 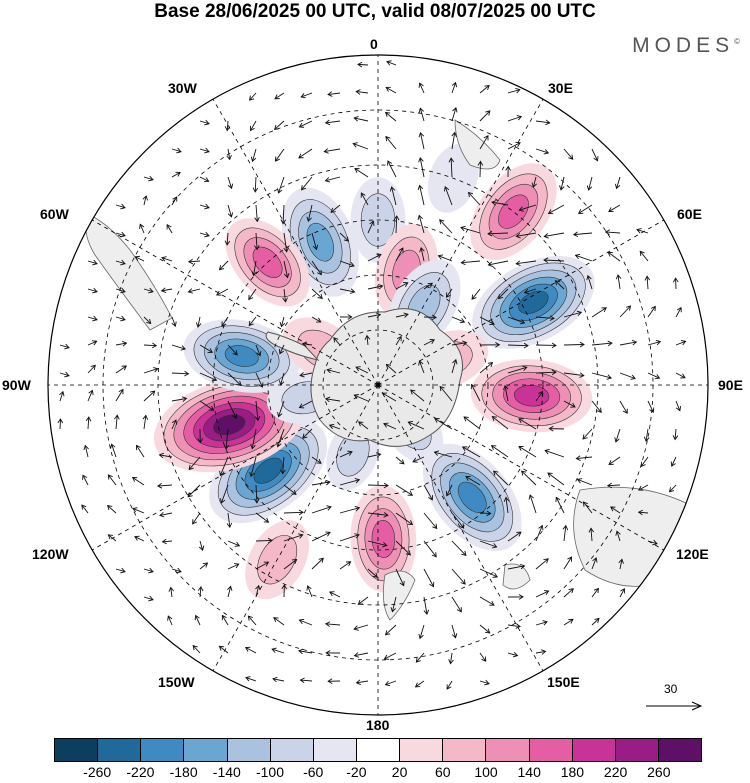 What do you see at coordinates (374, 44) in the screenshot?
I see `lon-label-0: 0` at bounding box center [374, 44].